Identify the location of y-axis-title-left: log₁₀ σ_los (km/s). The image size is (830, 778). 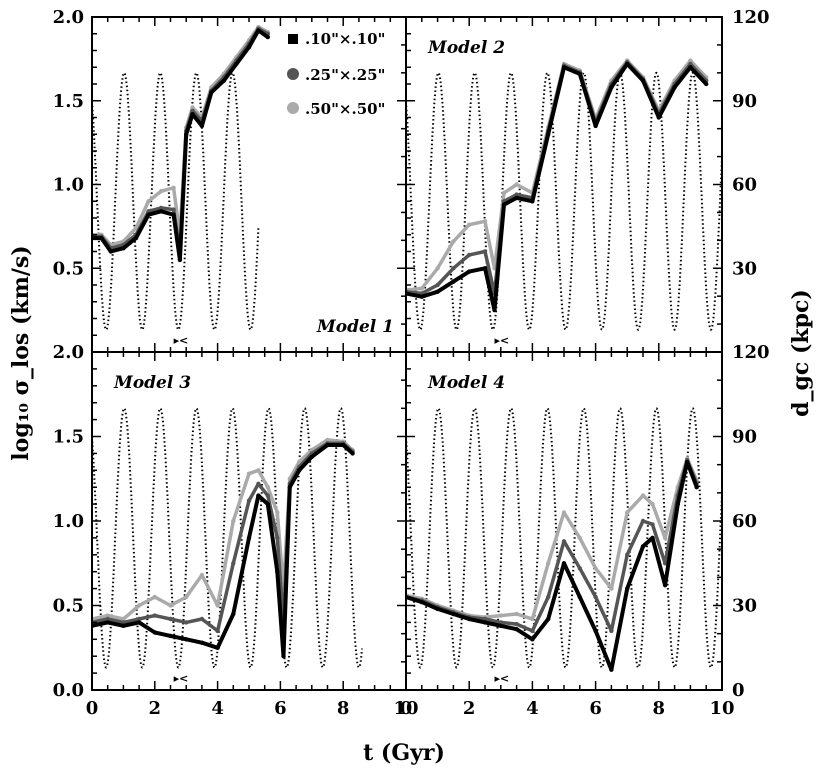
(21, 352).